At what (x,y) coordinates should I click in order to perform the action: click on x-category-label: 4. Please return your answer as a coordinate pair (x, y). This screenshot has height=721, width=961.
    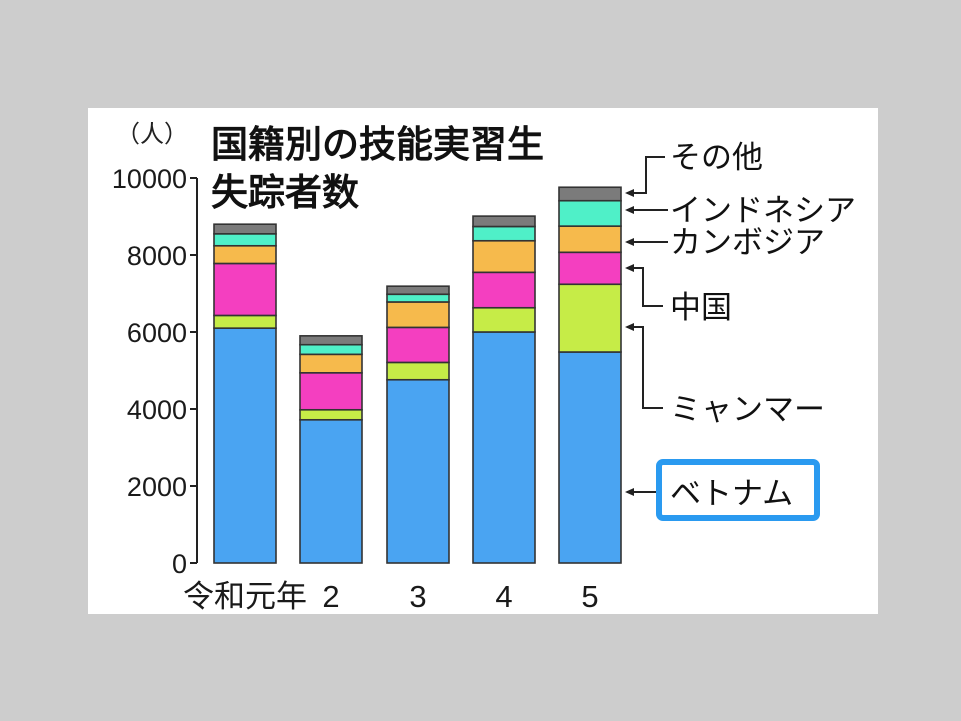
    Looking at the image, I should click on (503, 596).